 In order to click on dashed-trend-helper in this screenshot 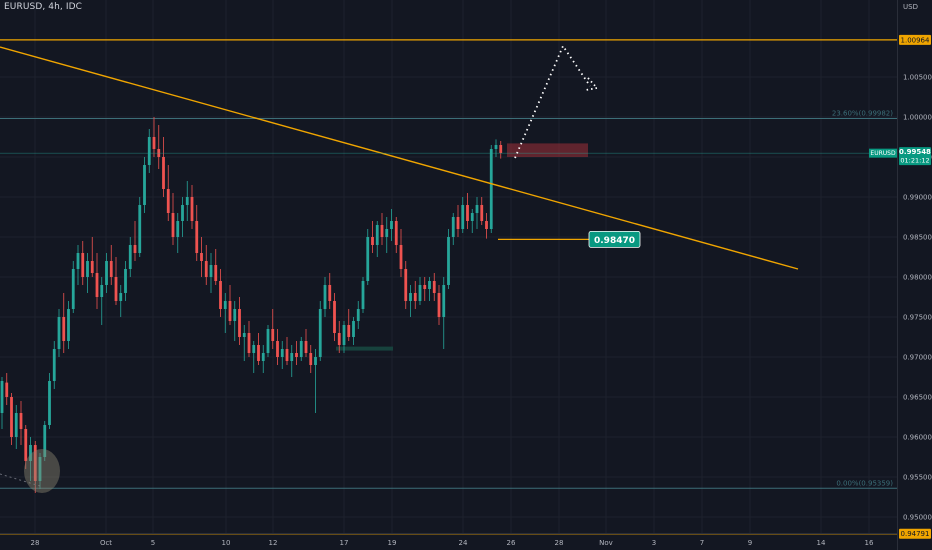, I will do `click(20, 480)`.